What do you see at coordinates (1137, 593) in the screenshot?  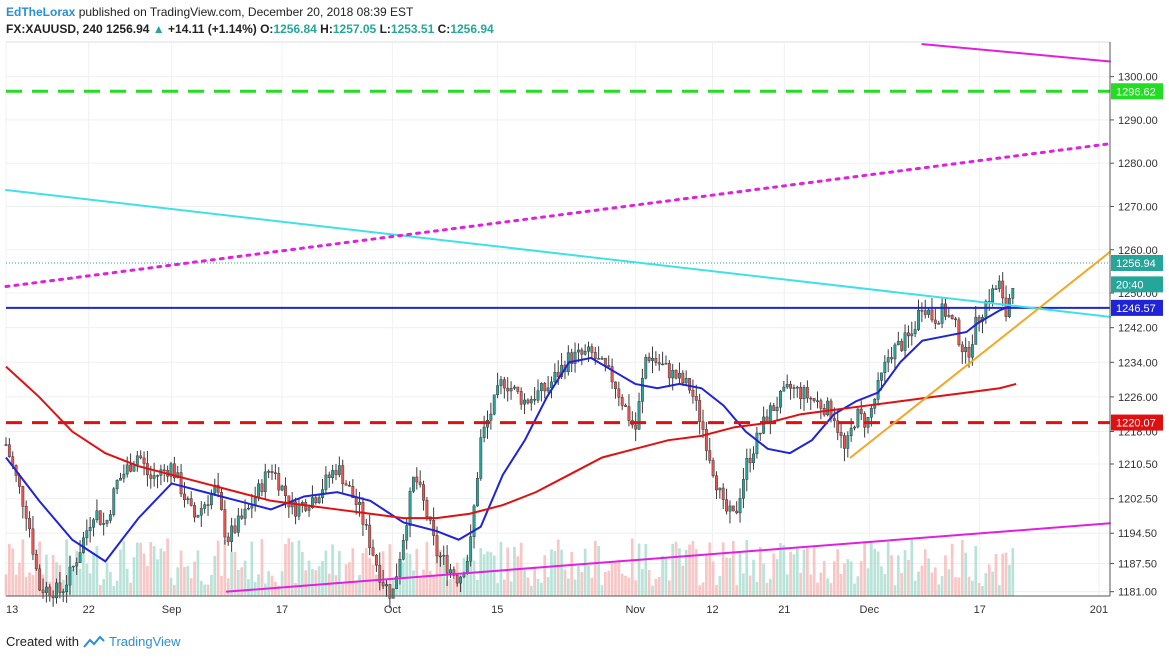 I see `y-tick-label: 1181.00` at bounding box center [1137, 593].